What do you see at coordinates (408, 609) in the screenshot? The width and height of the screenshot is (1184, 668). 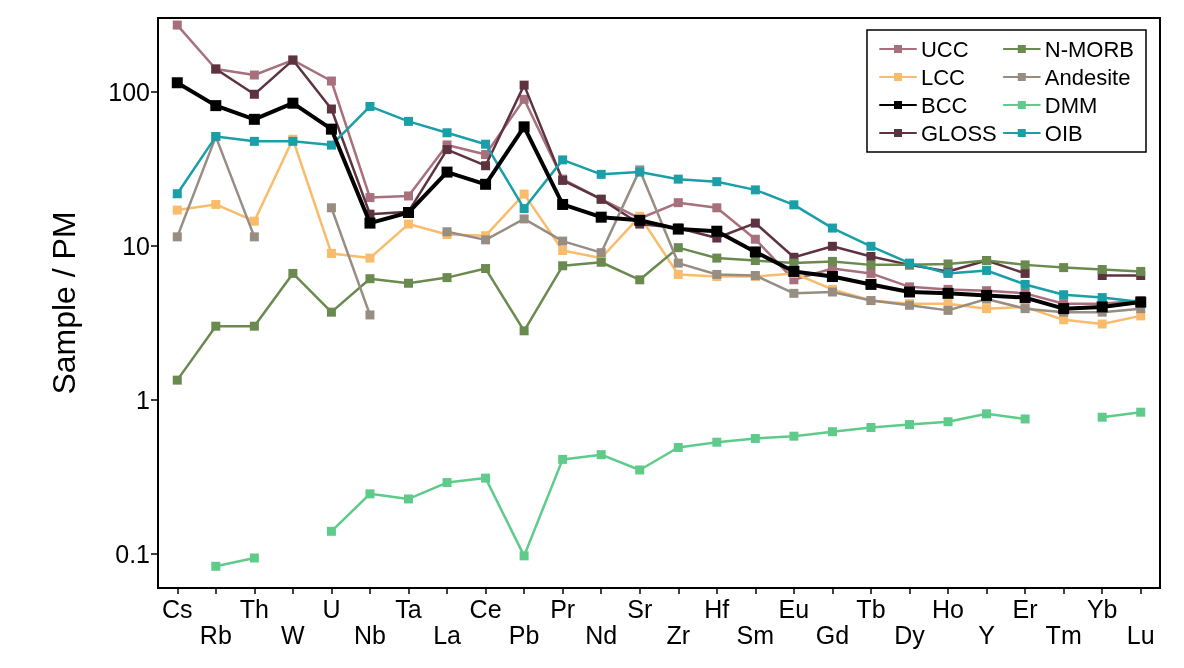 I see `x-tick-label: Ta` at bounding box center [408, 609].